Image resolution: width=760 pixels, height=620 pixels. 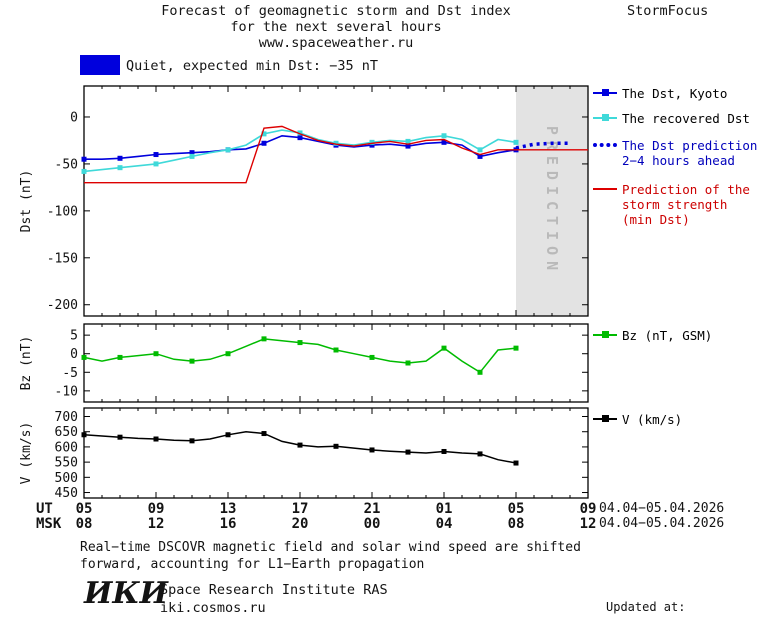 I want to click on legend-item-v: V (km/s), so click(x=637, y=419).